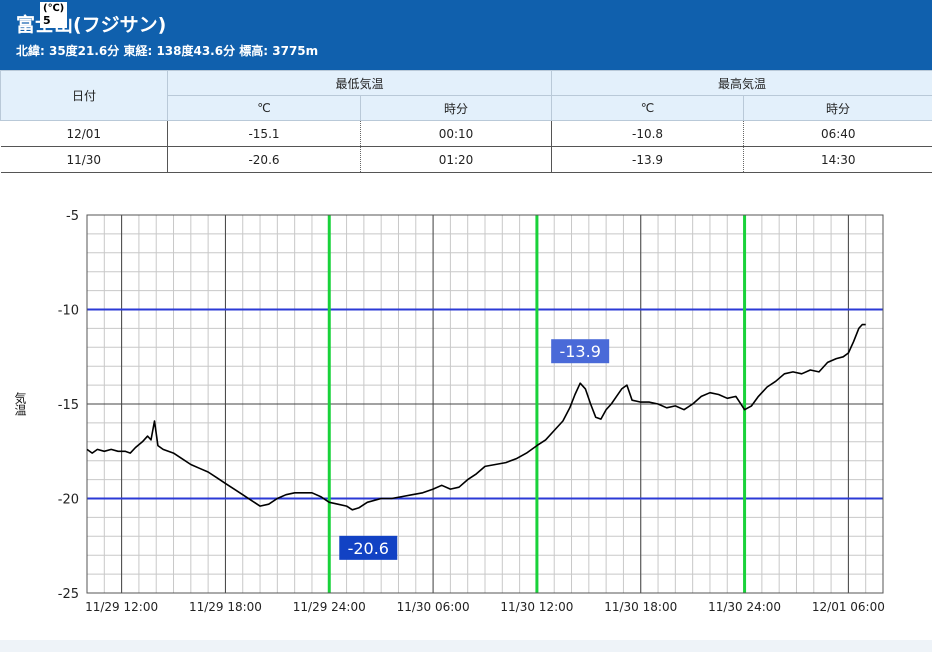  What do you see at coordinates (84, 133) in the screenshot?
I see `row-date: 12/01` at bounding box center [84, 133].